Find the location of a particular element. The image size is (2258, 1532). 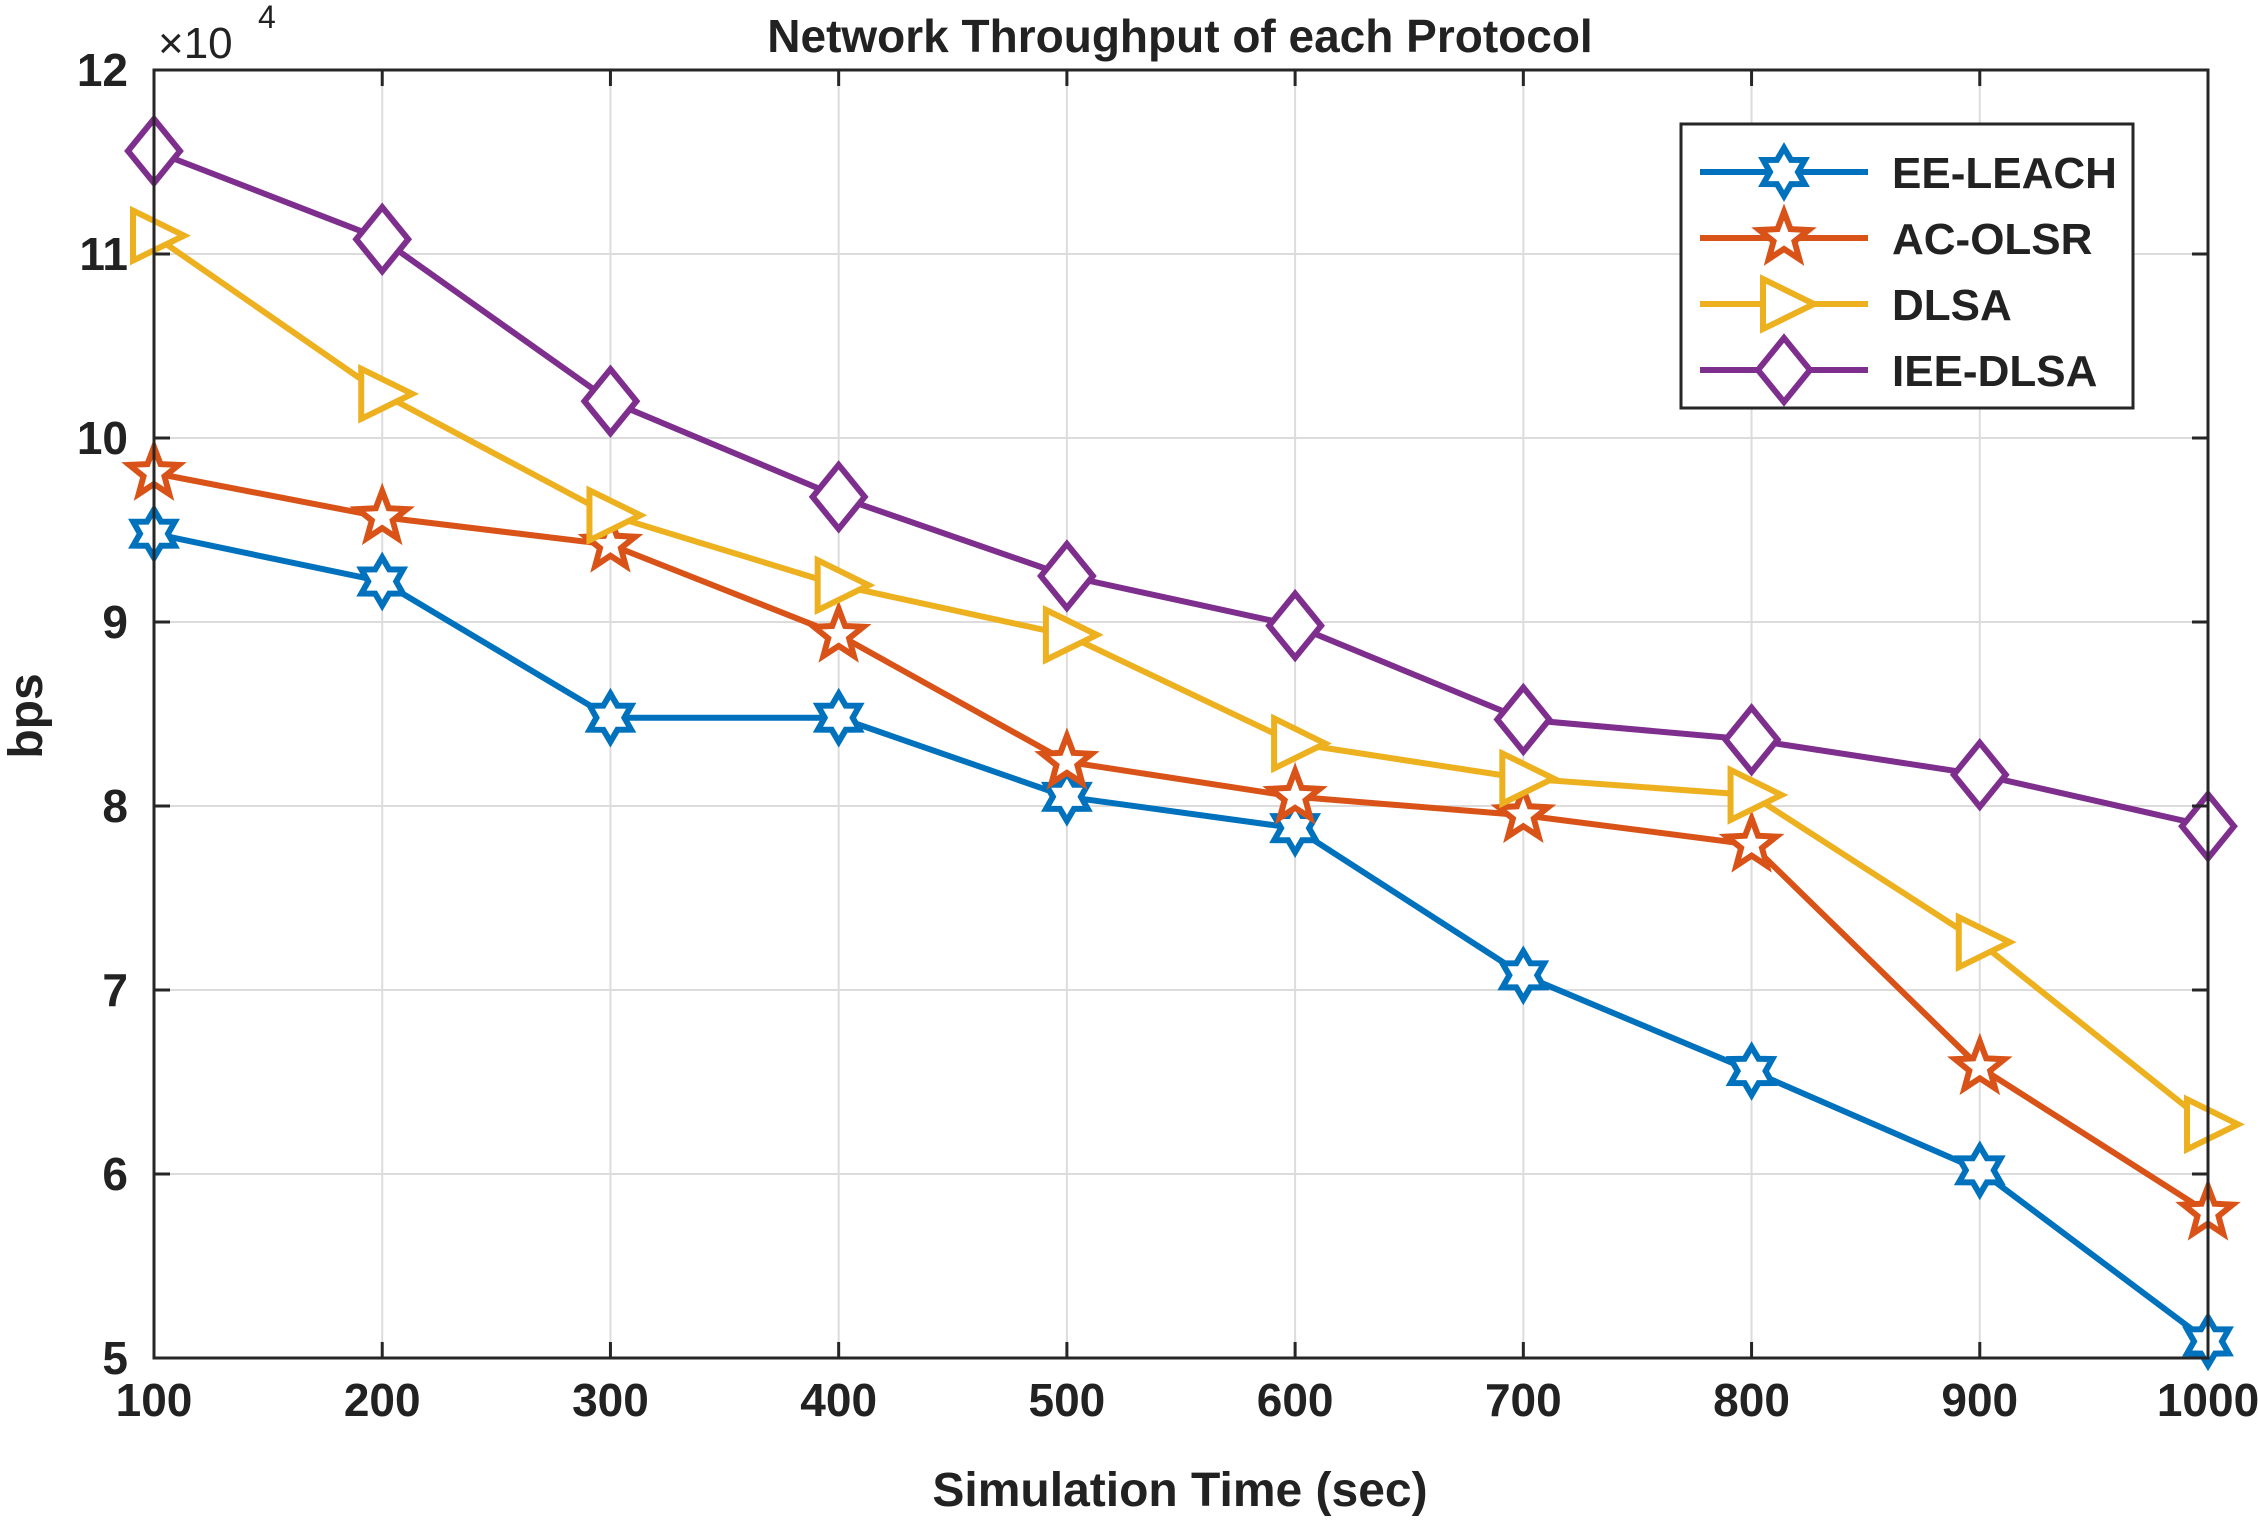

legend: EE-LEACH AC-OLSR DLSA IEE-DLSA is located at coordinates (1907, 266).